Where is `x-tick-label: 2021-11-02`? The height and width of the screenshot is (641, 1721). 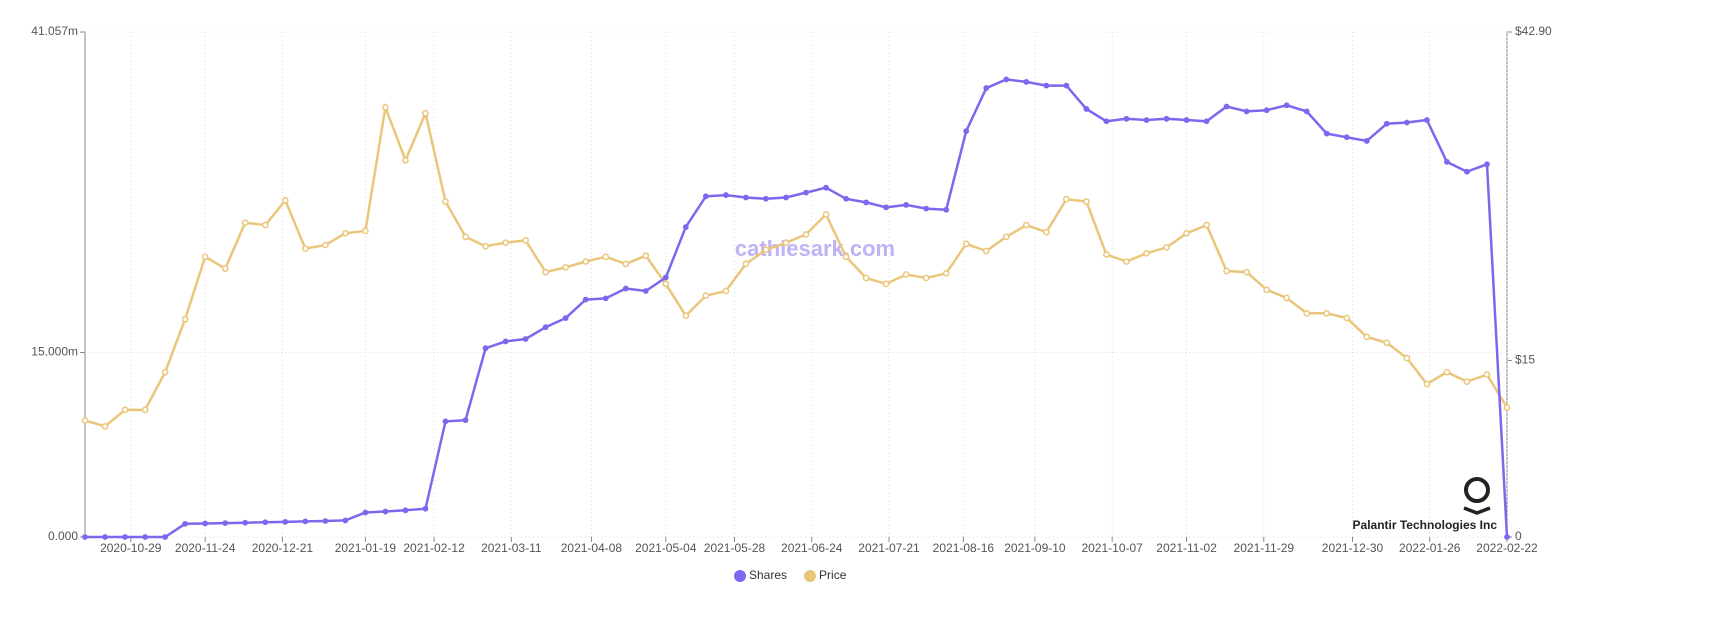
x-tick-label: 2021-11-02 is located at coordinates (1186, 548).